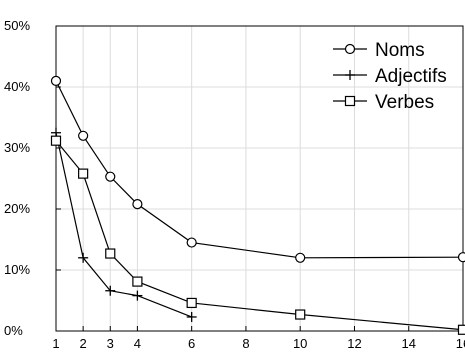 The image size is (465, 356). I want to click on y-tick-label: 50%, so click(17, 25).